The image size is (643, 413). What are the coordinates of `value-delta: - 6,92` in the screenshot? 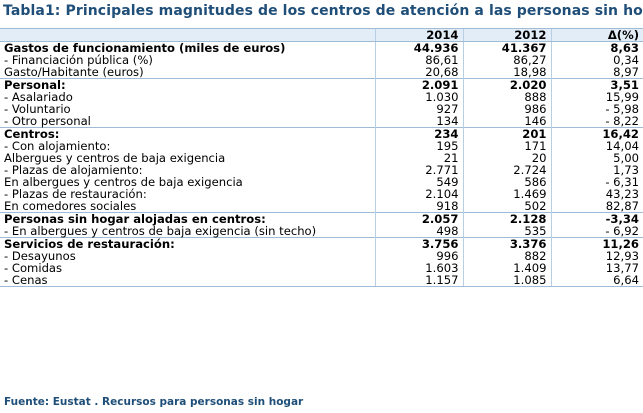 It's located at (596, 231).